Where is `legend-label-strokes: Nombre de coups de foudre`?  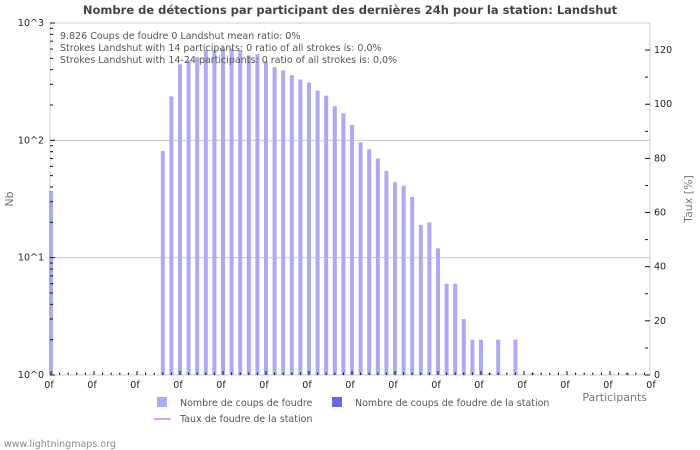 legend-label-strokes: Nombre de coups de foudre is located at coordinates (246, 403).